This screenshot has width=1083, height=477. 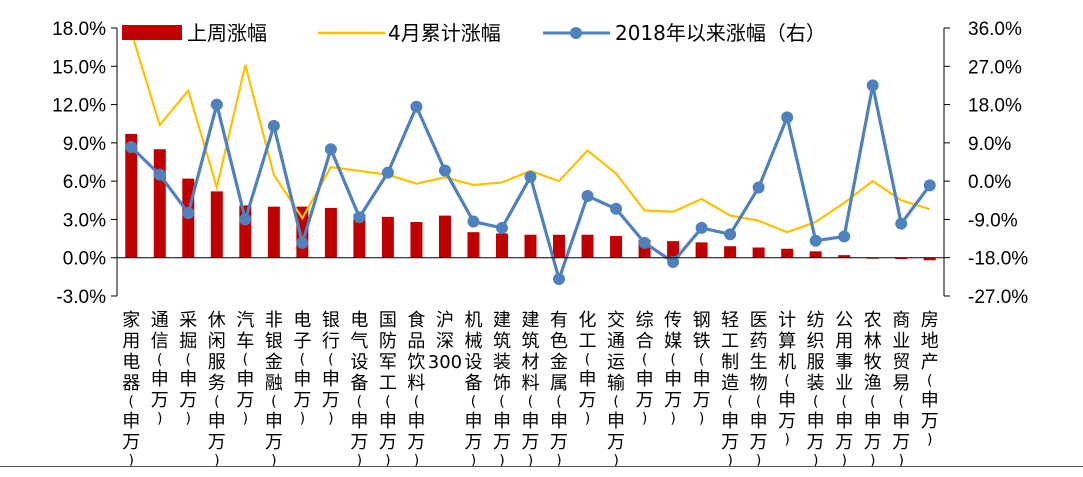 What do you see at coordinates (79, 106) in the screenshot?
I see `left-tick-label: 12.0%` at bounding box center [79, 106].